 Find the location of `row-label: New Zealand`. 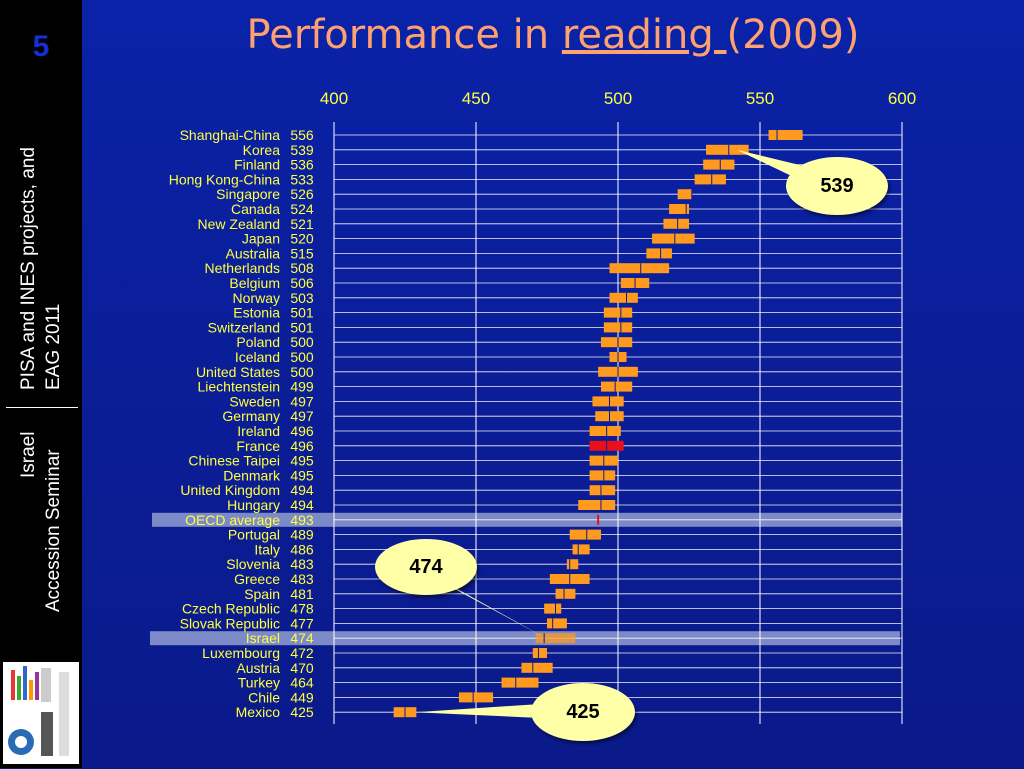

row-label: New Zealand is located at coordinates (239, 224).